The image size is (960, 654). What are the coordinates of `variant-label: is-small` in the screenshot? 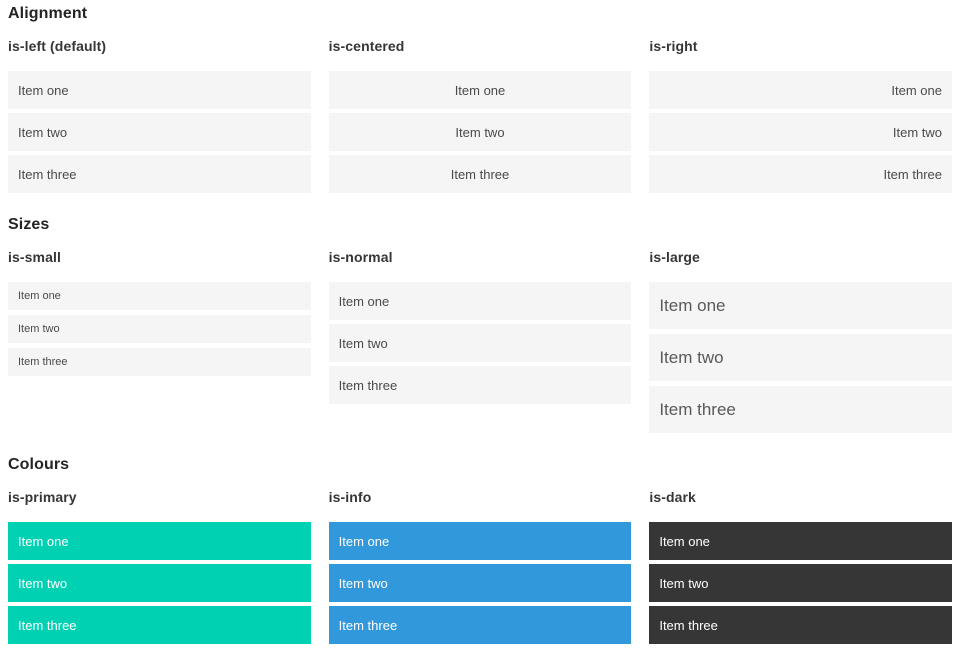 It's located at (34, 257).